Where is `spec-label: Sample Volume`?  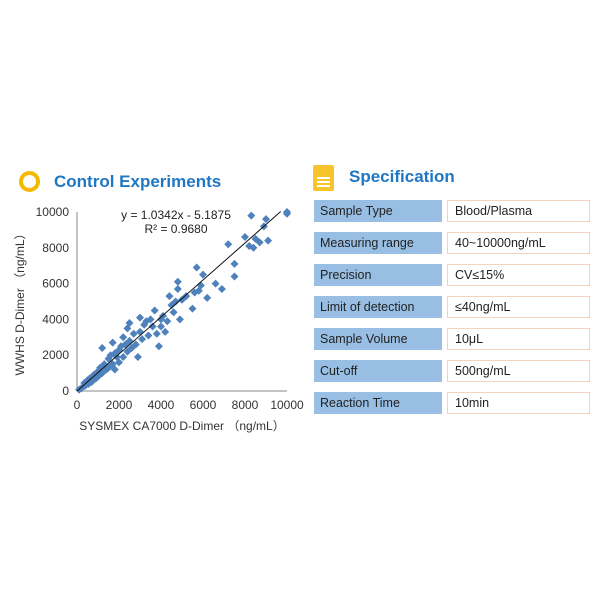
spec-label: Sample Volume is located at coordinates (378, 339).